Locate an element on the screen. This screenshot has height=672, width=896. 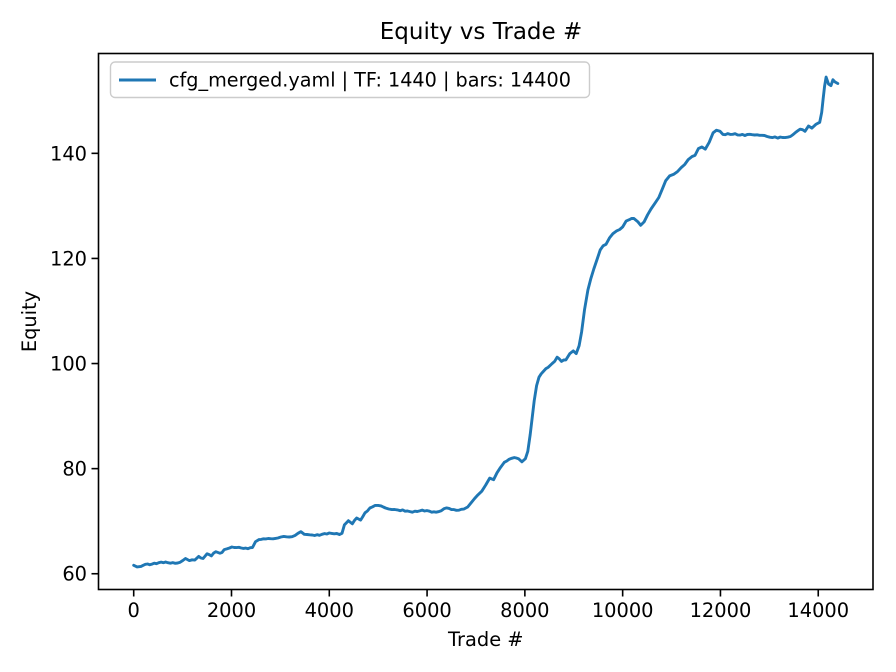
y-tick-label: 100 is located at coordinates (68, 364).